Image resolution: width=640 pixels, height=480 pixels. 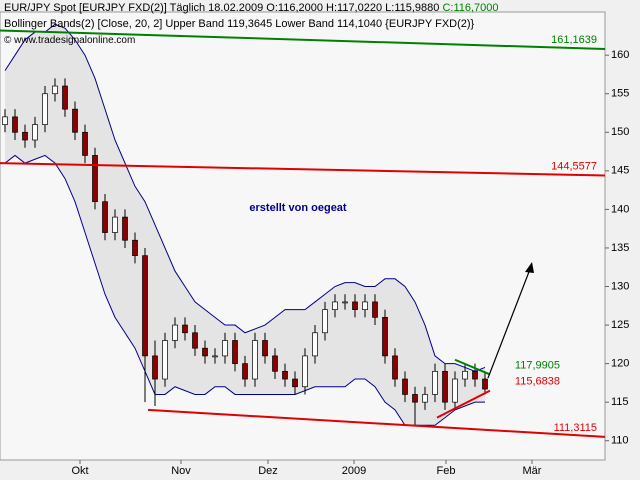 I want to click on y-tick-label: 160, so click(x=620, y=55).